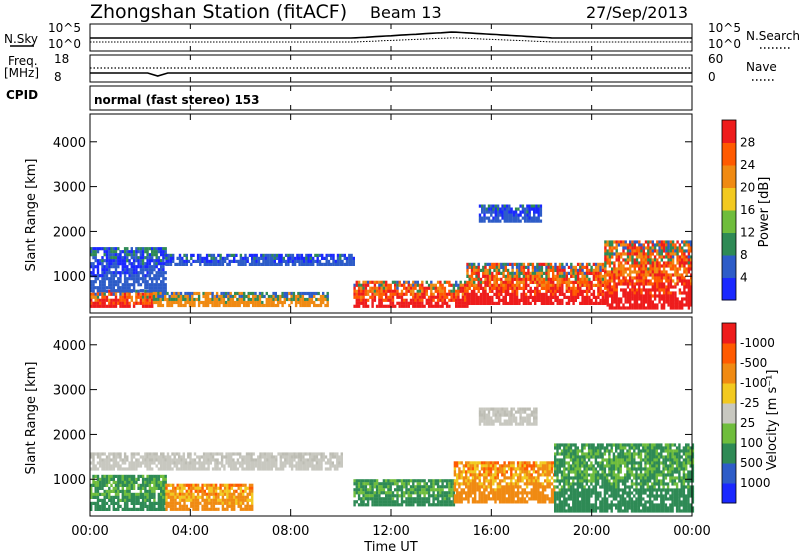 This screenshot has width=800, height=554. What do you see at coordinates (21, 39) in the screenshot?
I see `nsky-label: N.Sky` at bounding box center [21, 39].